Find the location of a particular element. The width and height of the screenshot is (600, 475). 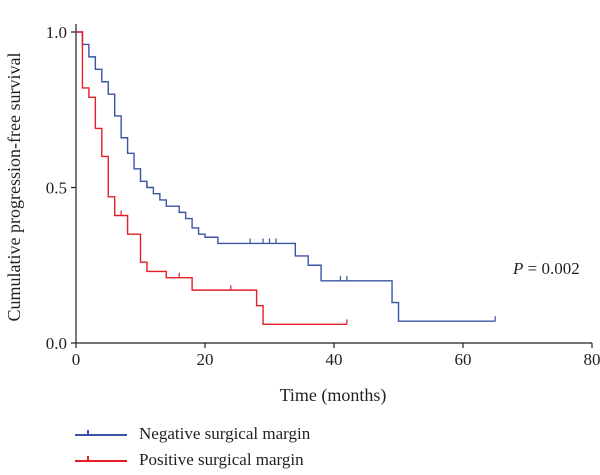

legend-label-negative: Negative surgical margin is located at coordinates (225, 433).